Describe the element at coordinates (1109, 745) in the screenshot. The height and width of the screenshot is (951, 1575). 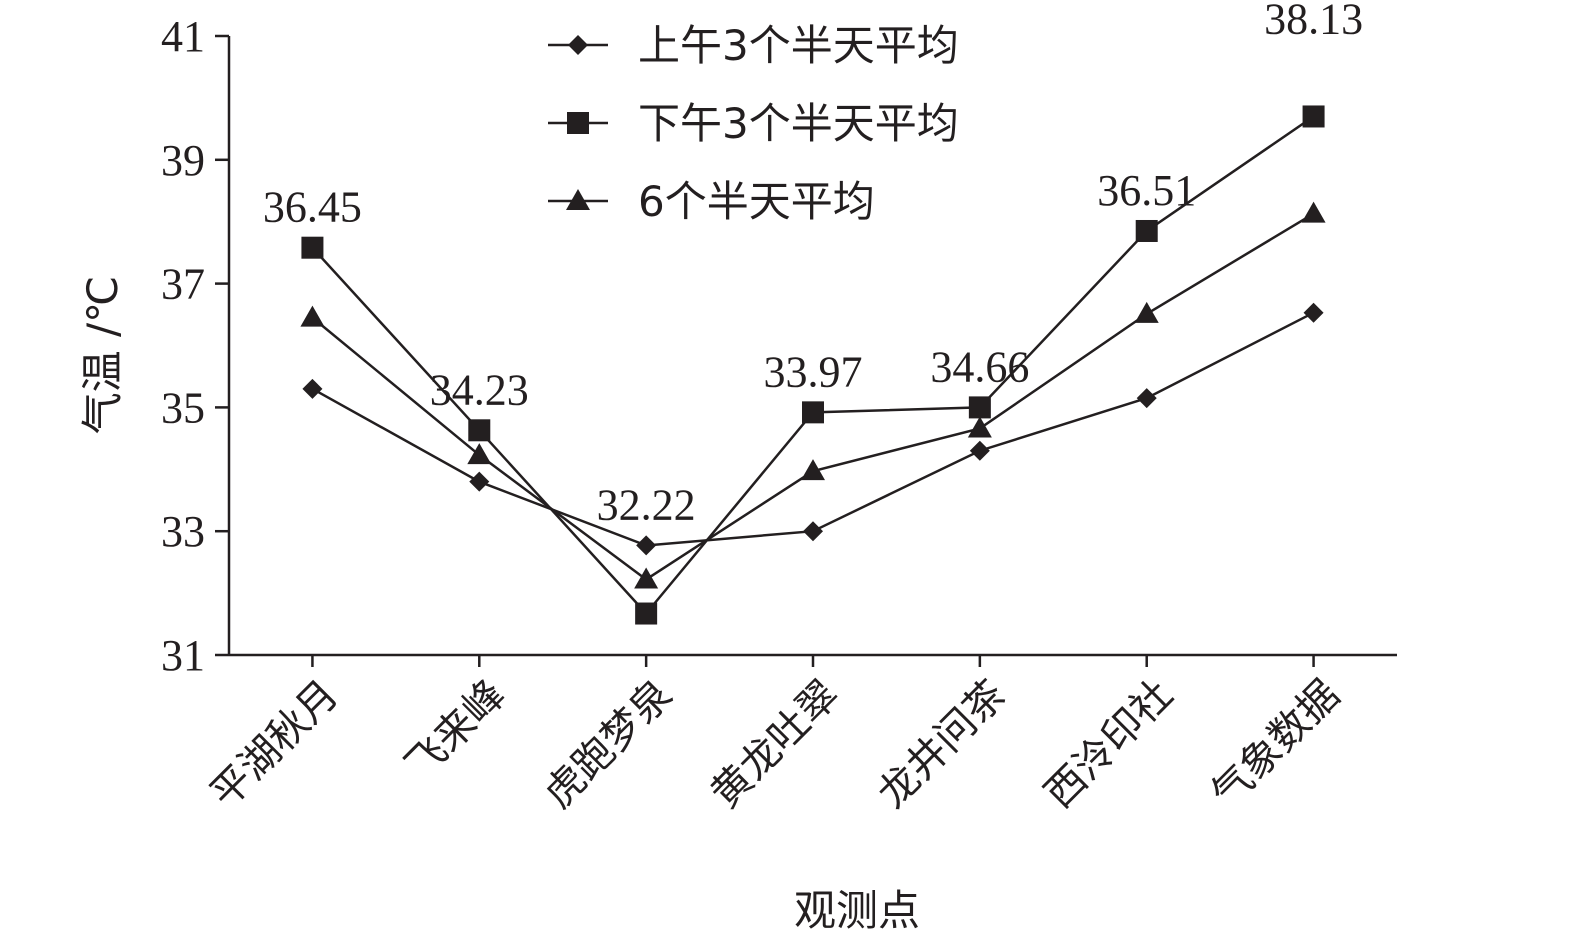
I see `x-tick-label: 西泠印社` at that location.